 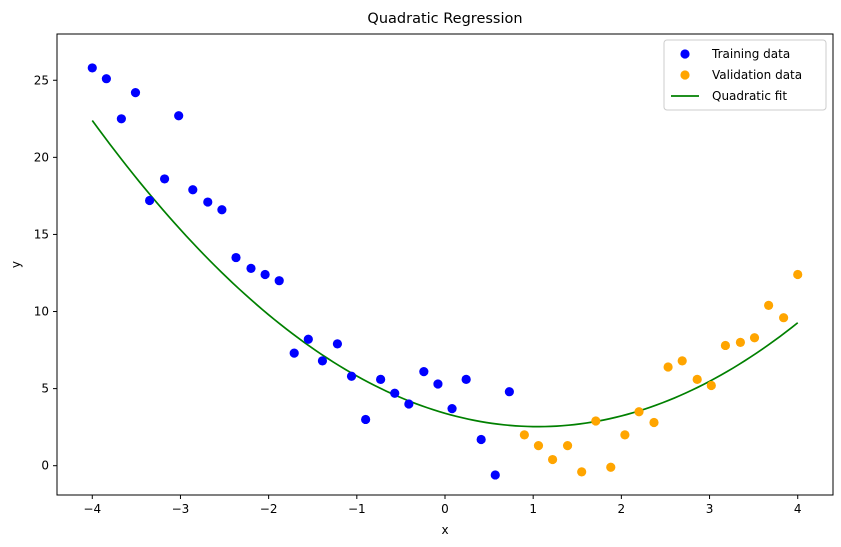 I want to click on y-tick-label: 10, so click(x=41, y=312).